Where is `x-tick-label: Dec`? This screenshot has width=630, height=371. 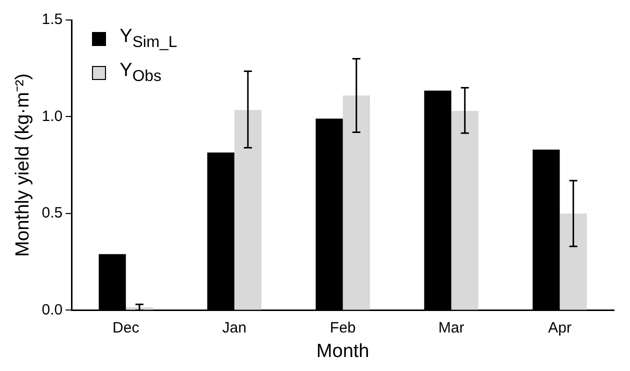 x-tick-label: Dec is located at coordinates (126, 327).